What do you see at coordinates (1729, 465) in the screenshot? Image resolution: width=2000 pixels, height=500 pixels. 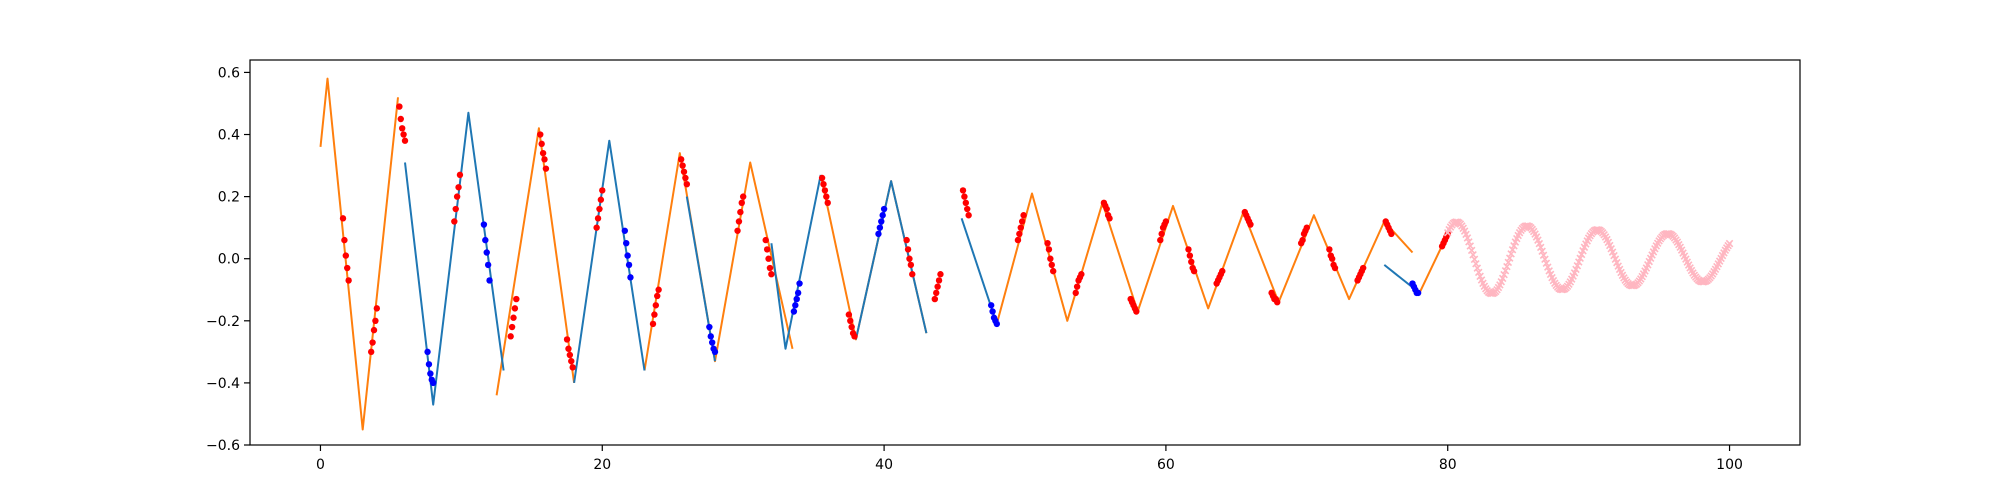 I see `x-tick-label-5: 100` at bounding box center [1729, 465].